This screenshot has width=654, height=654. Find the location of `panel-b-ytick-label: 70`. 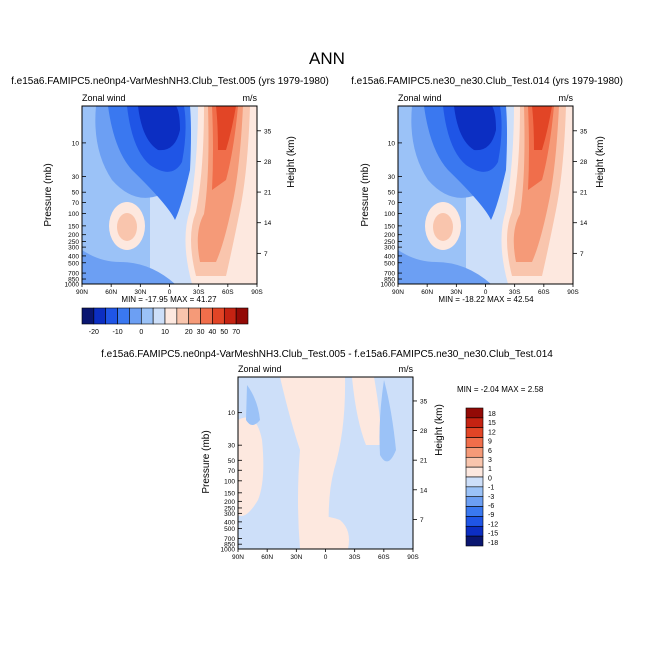

panel-b-ytick-label: 70 is located at coordinates (392, 203).